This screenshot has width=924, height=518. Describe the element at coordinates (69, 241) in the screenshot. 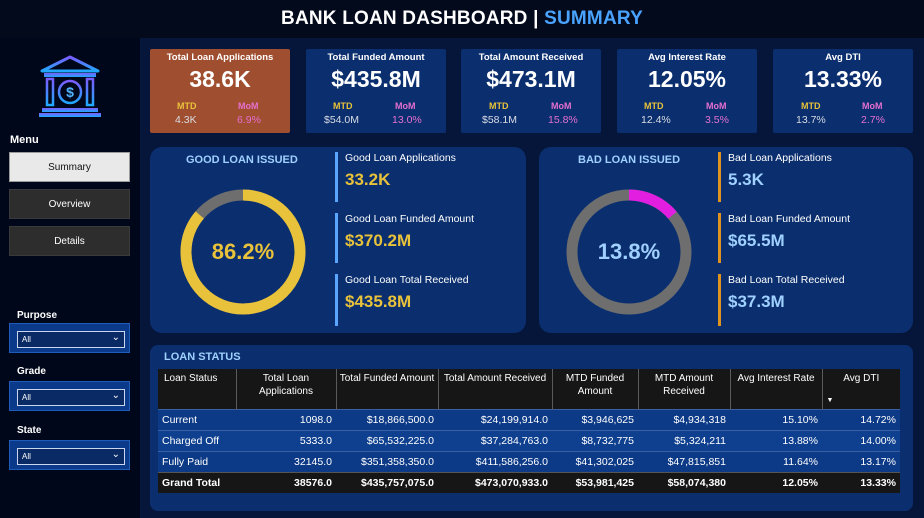

I see `menu-details-button: Details` at that location.